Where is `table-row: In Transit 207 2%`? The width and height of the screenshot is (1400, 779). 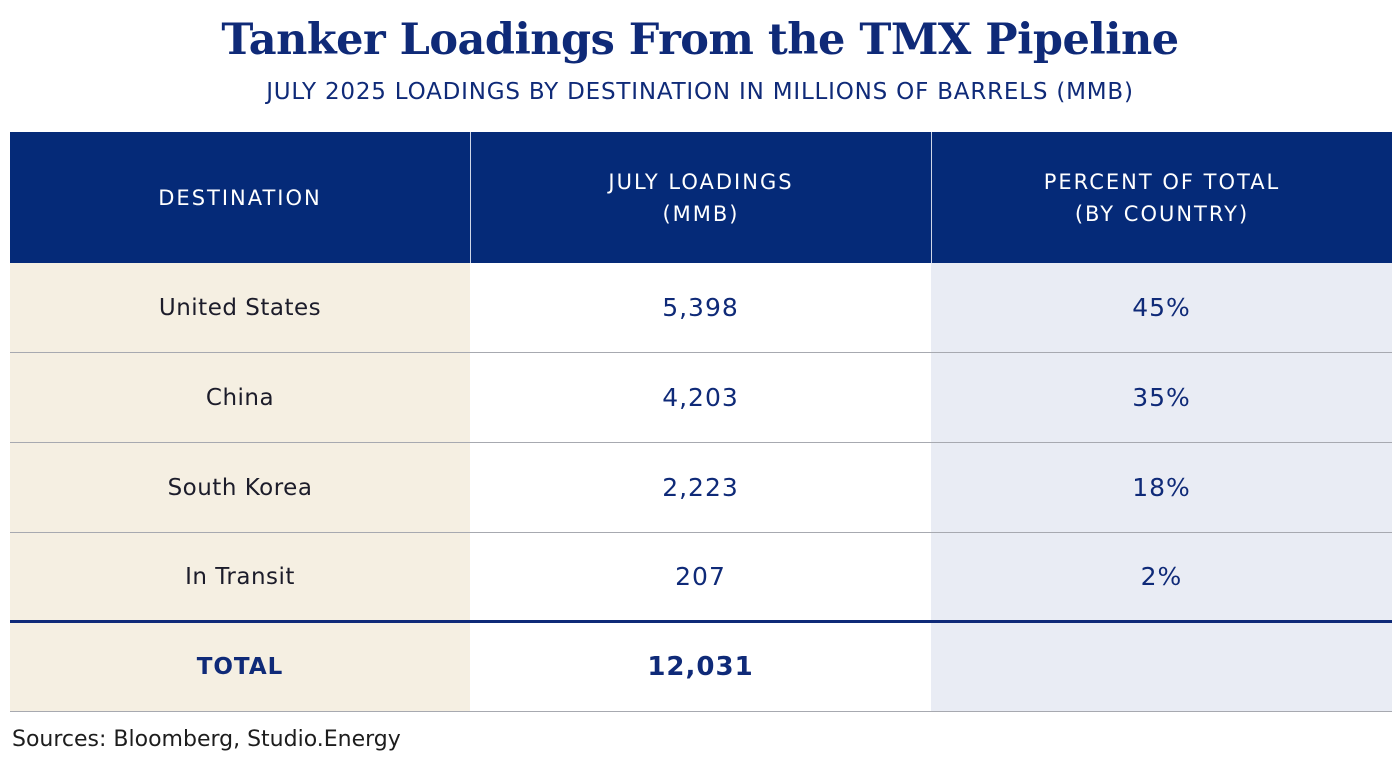
table-row: In Transit 207 2% is located at coordinates (701, 578).